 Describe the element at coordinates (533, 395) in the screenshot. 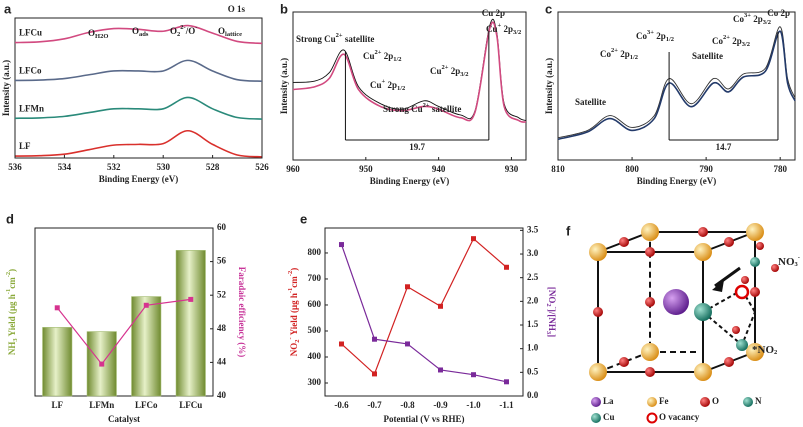

I see `y2-tick-label: 0.0` at that location.